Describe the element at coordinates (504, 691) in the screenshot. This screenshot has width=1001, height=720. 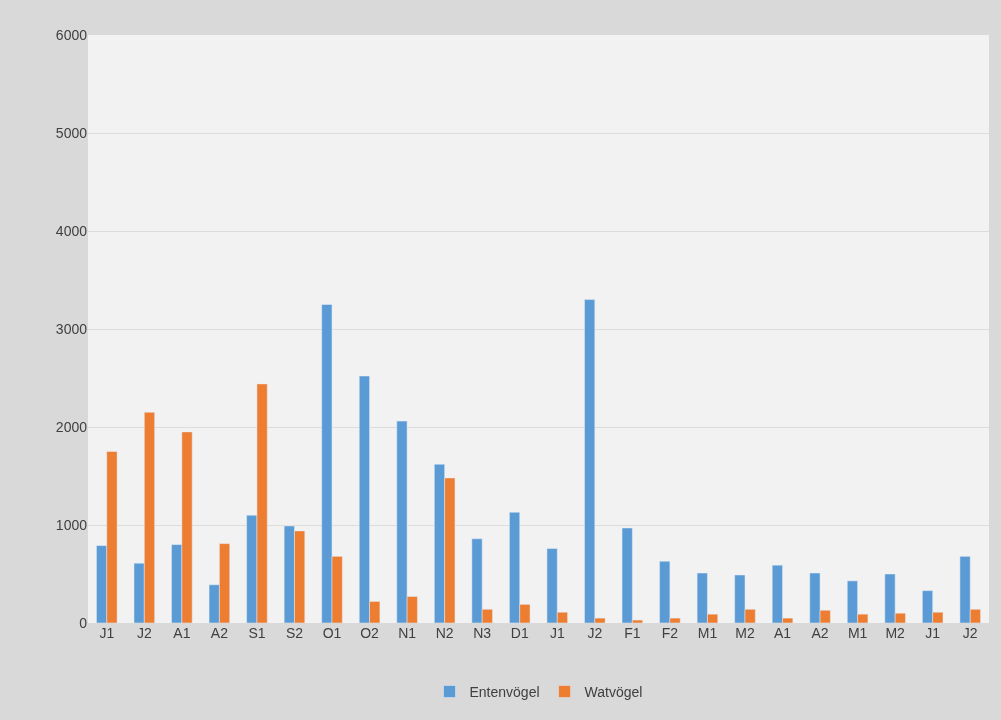
I see `legend-label: Entenvögel` at that location.